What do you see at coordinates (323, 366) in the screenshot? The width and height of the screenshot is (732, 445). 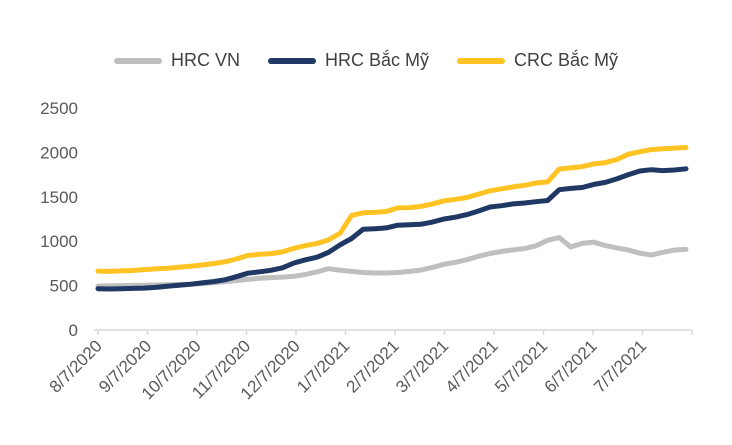 I see `x-axis-tick-label: 1/7/2021` at bounding box center [323, 366].